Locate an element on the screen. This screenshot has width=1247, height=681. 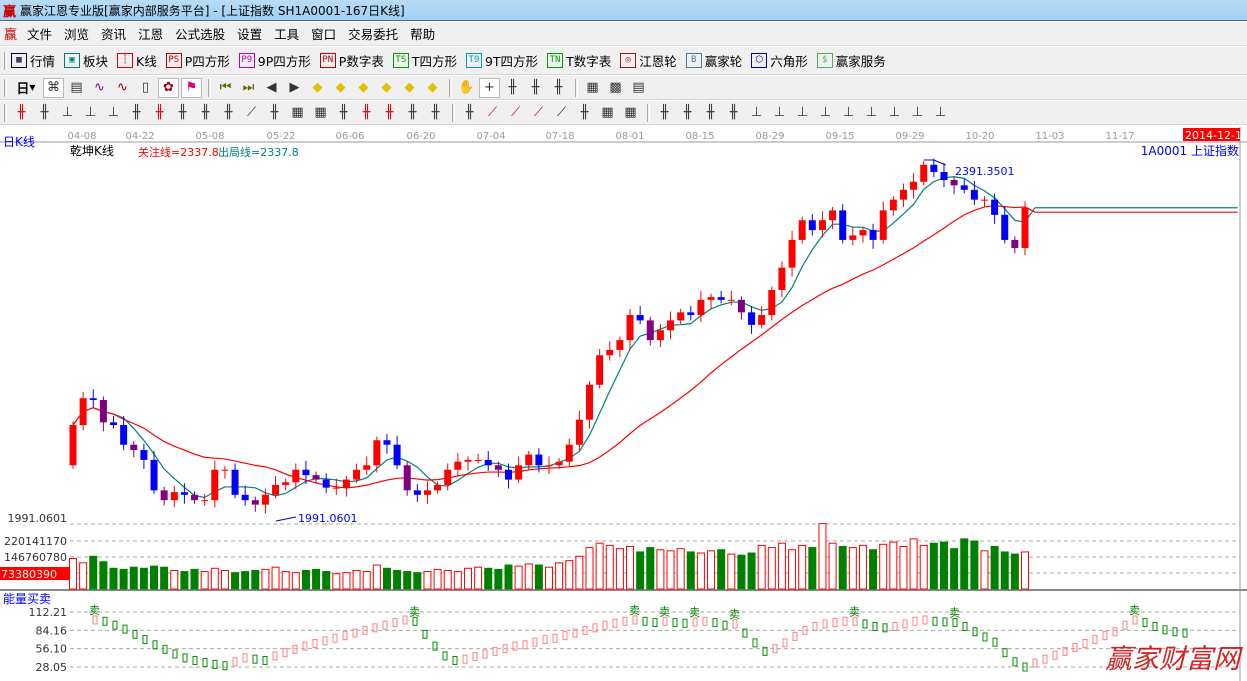
expand-all-icon: ◆ is located at coordinates (409, 87).